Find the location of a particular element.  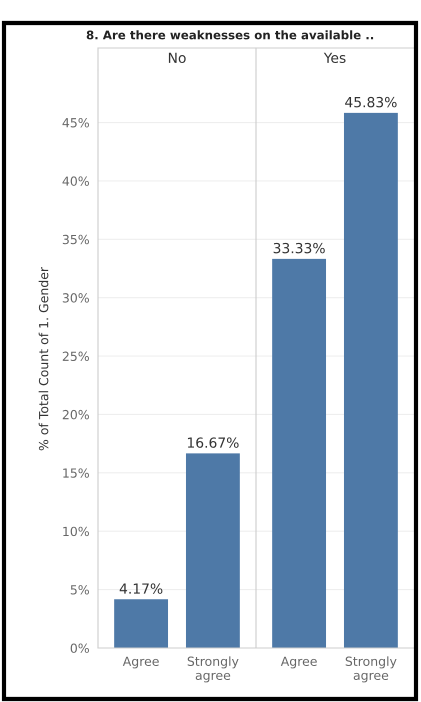

y-axis-title: % of Total Count of 1. Gender is located at coordinates (43, 358).